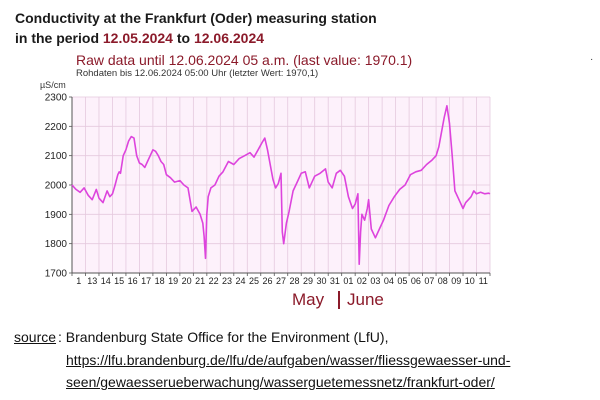 The width and height of the screenshot is (600, 400). Describe the element at coordinates (160, 281) in the screenshot. I see `x-tick-label: 18` at that location.